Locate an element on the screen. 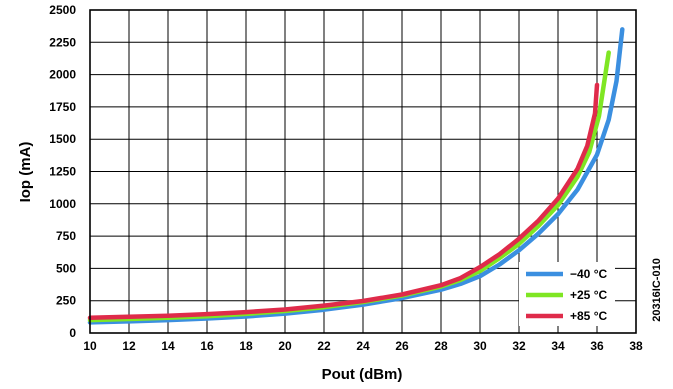 Image resolution: width=673 pixels, height=389 pixels. x-tick-label: 16 is located at coordinates (207, 346).